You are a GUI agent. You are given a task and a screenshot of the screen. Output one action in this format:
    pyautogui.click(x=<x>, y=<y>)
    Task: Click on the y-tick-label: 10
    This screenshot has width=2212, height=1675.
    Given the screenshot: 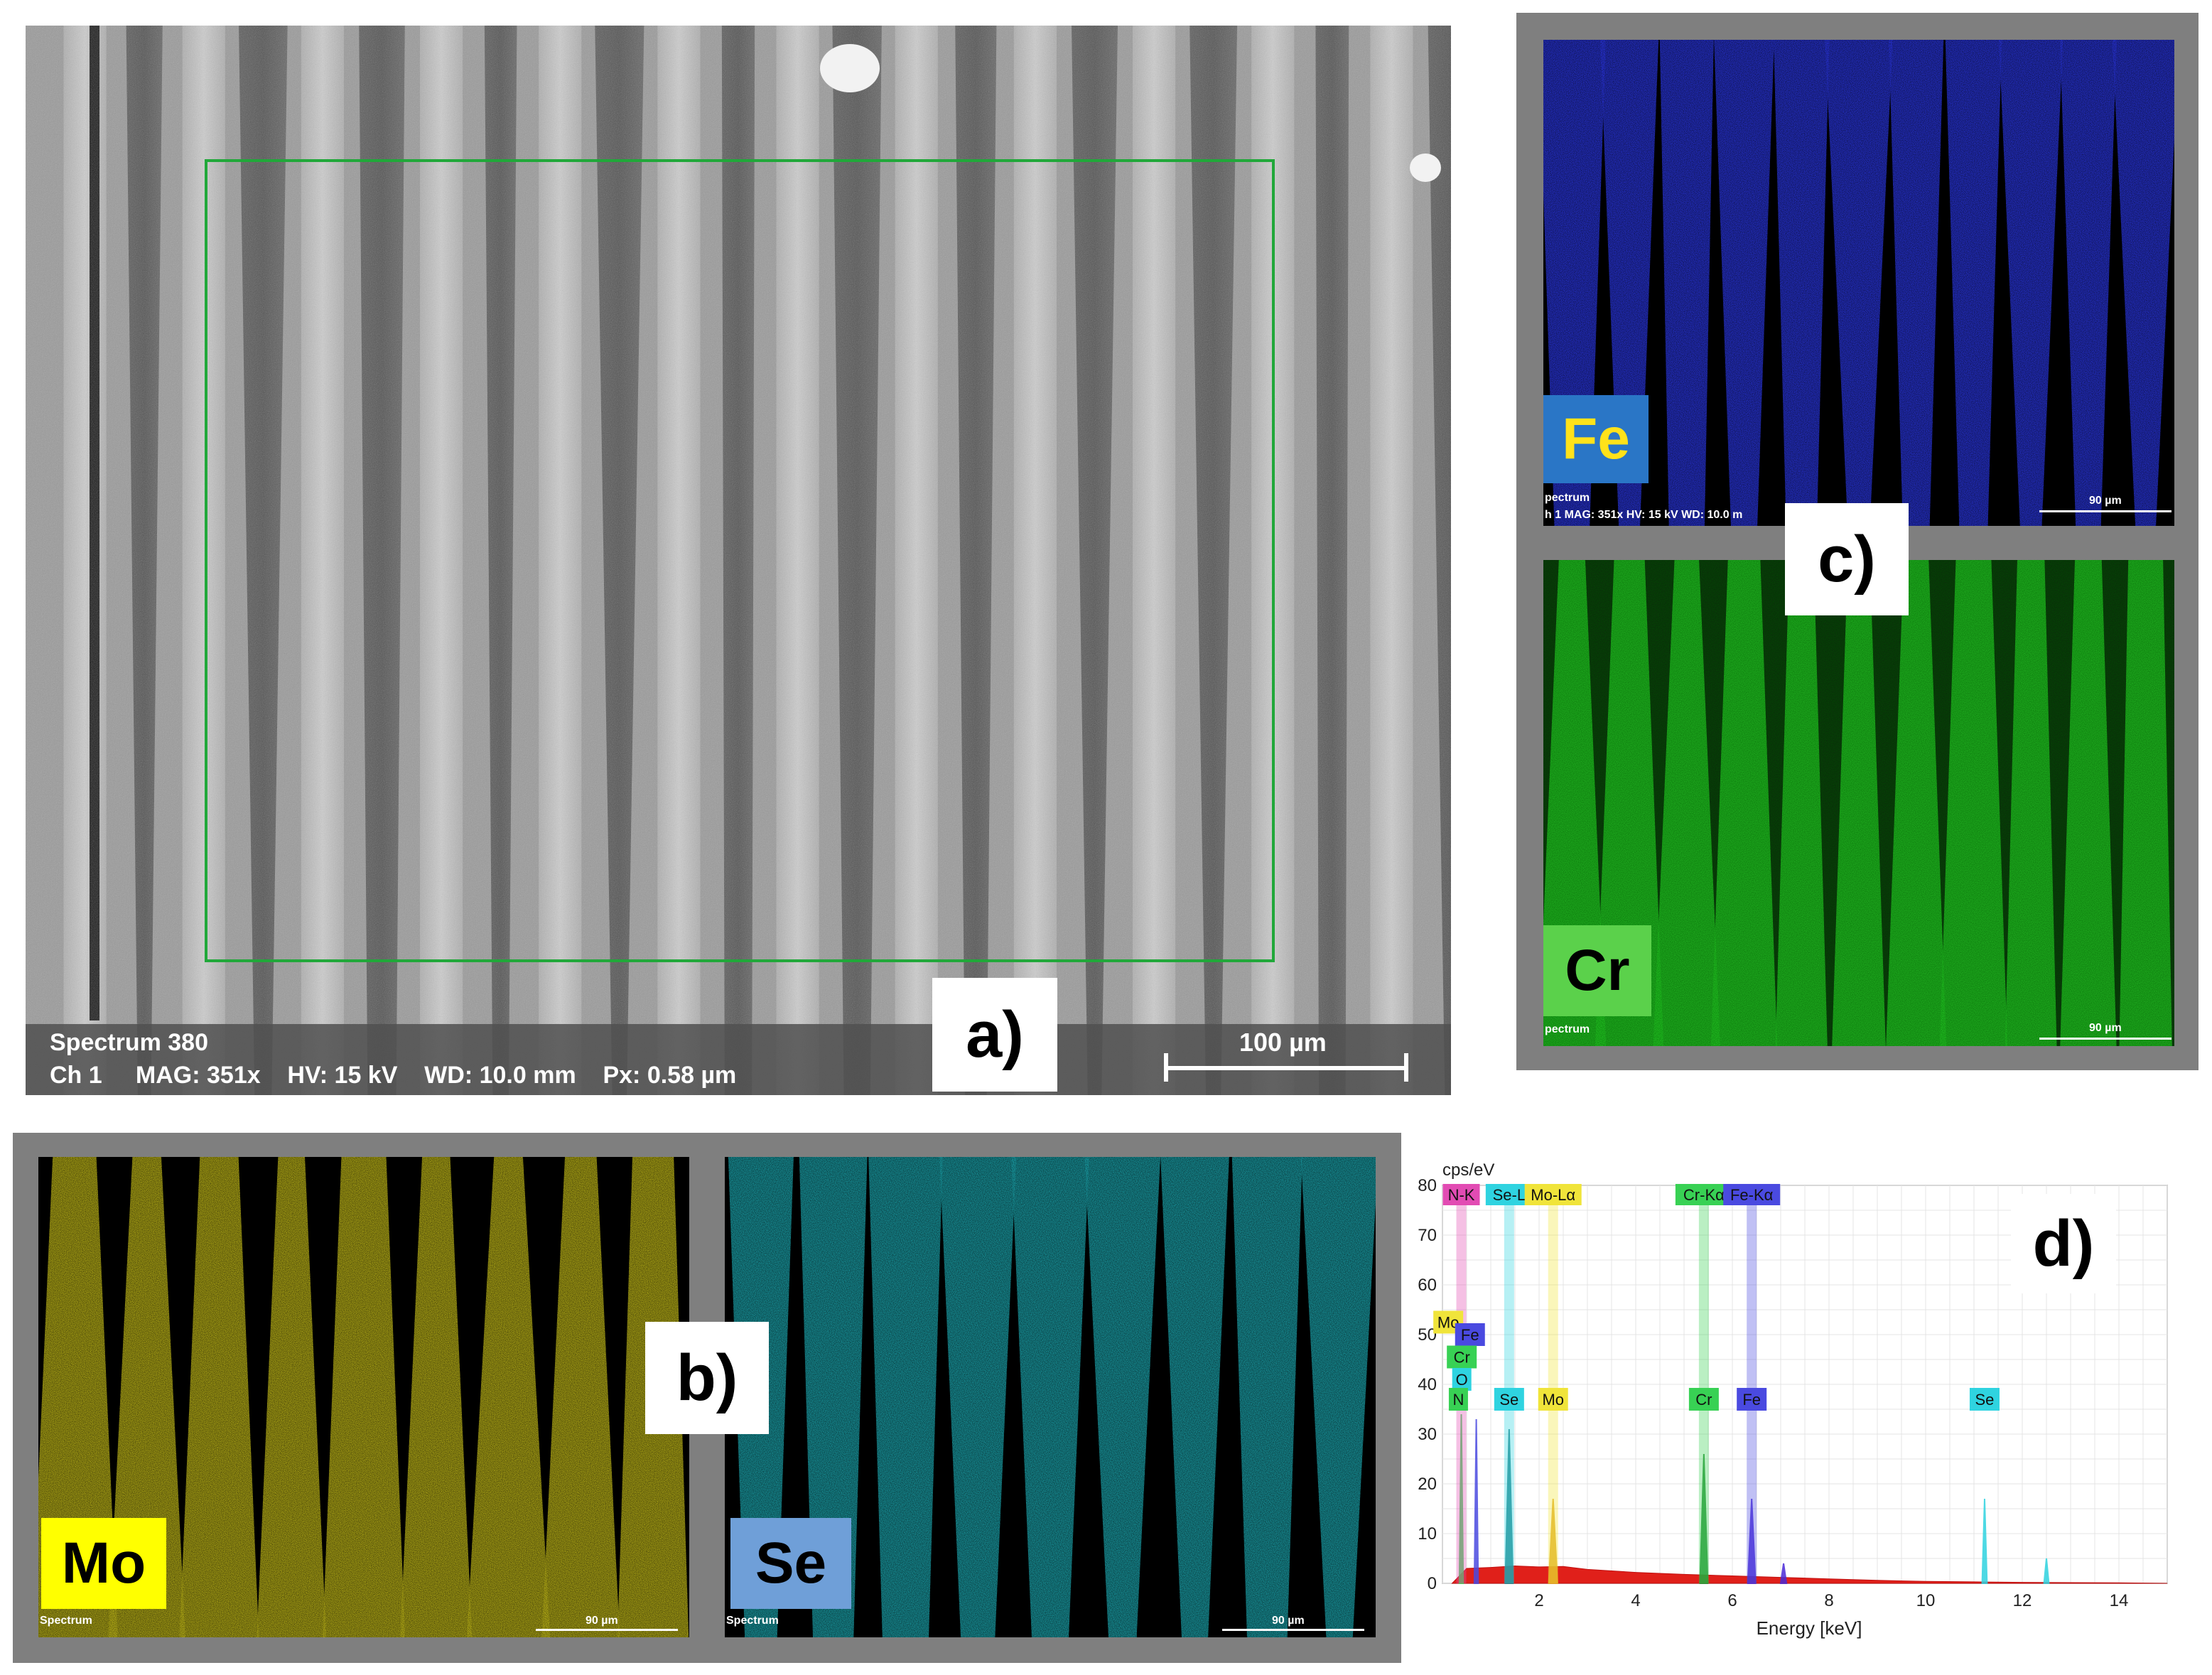 What is the action you would take?
    pyautogui.click(x=1427, y=1534)
    